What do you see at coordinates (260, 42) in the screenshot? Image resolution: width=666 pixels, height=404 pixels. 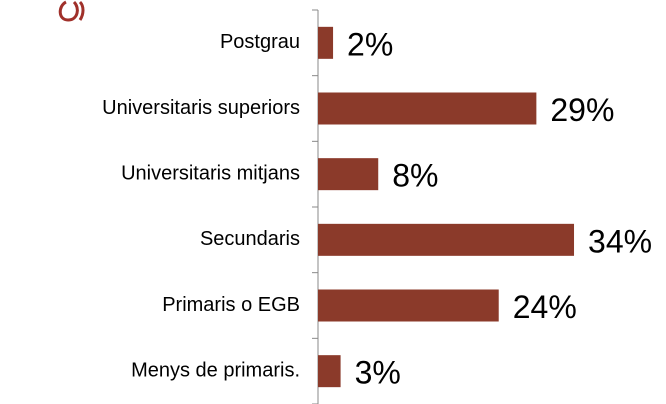 I see `category-label: Postgrau` at bounding box center [260, 42].